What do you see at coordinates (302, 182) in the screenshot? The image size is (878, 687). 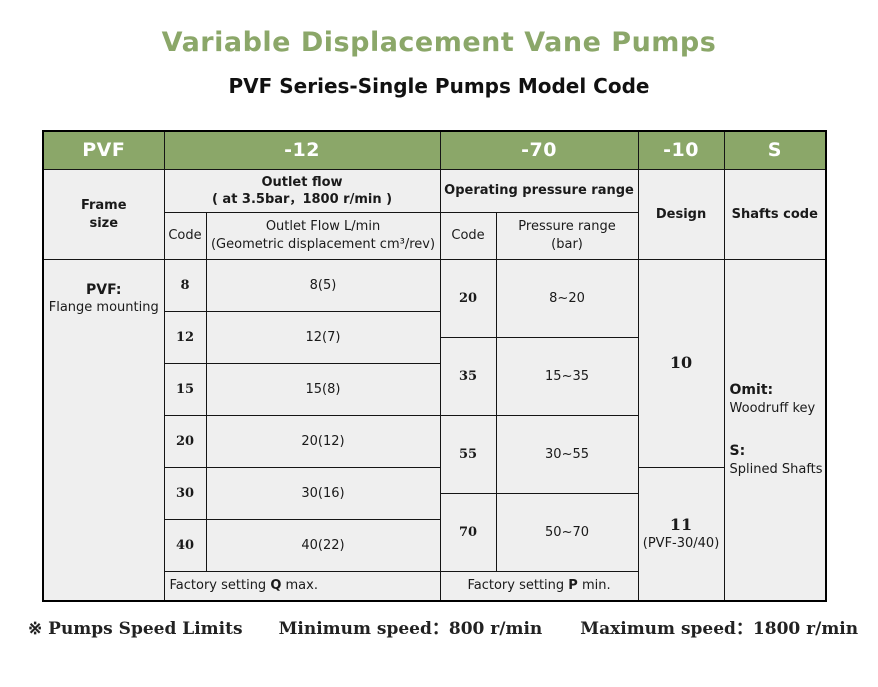 I see `outlet-flow-title: Outlet flow` at bounding box center [302, 182].